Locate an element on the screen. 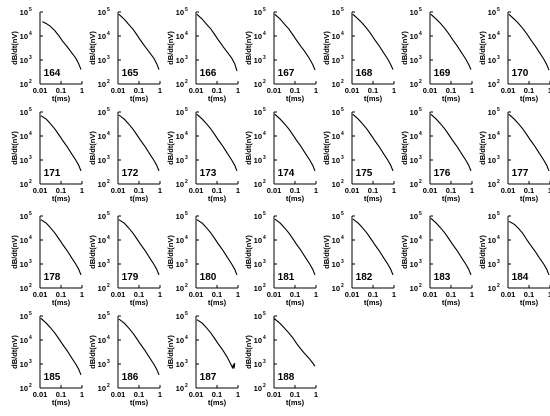 This screenshot has height=416, width=550. panel-label: 166 is located at coordinates (208, 73).